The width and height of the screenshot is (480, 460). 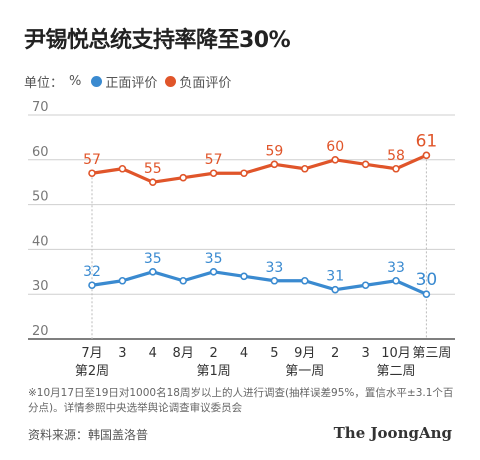 I want to click on x-sub-label-10: 第二周, so click(x=395, y=371).